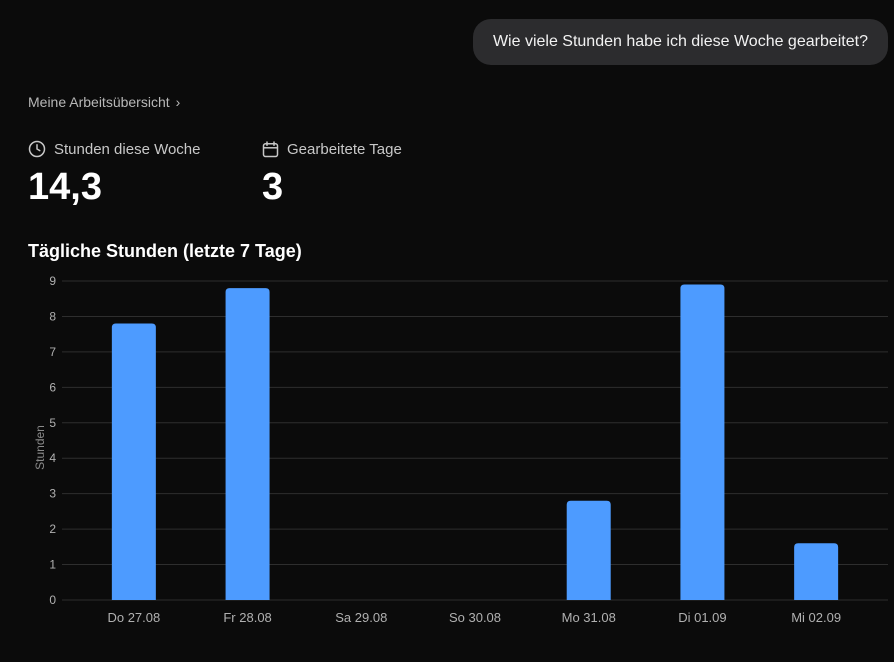 The width and height of the screenshot is (894, 662). I want to click on breadcrumb: Meine Arbeitsübersicht ›, so click(104, 102).